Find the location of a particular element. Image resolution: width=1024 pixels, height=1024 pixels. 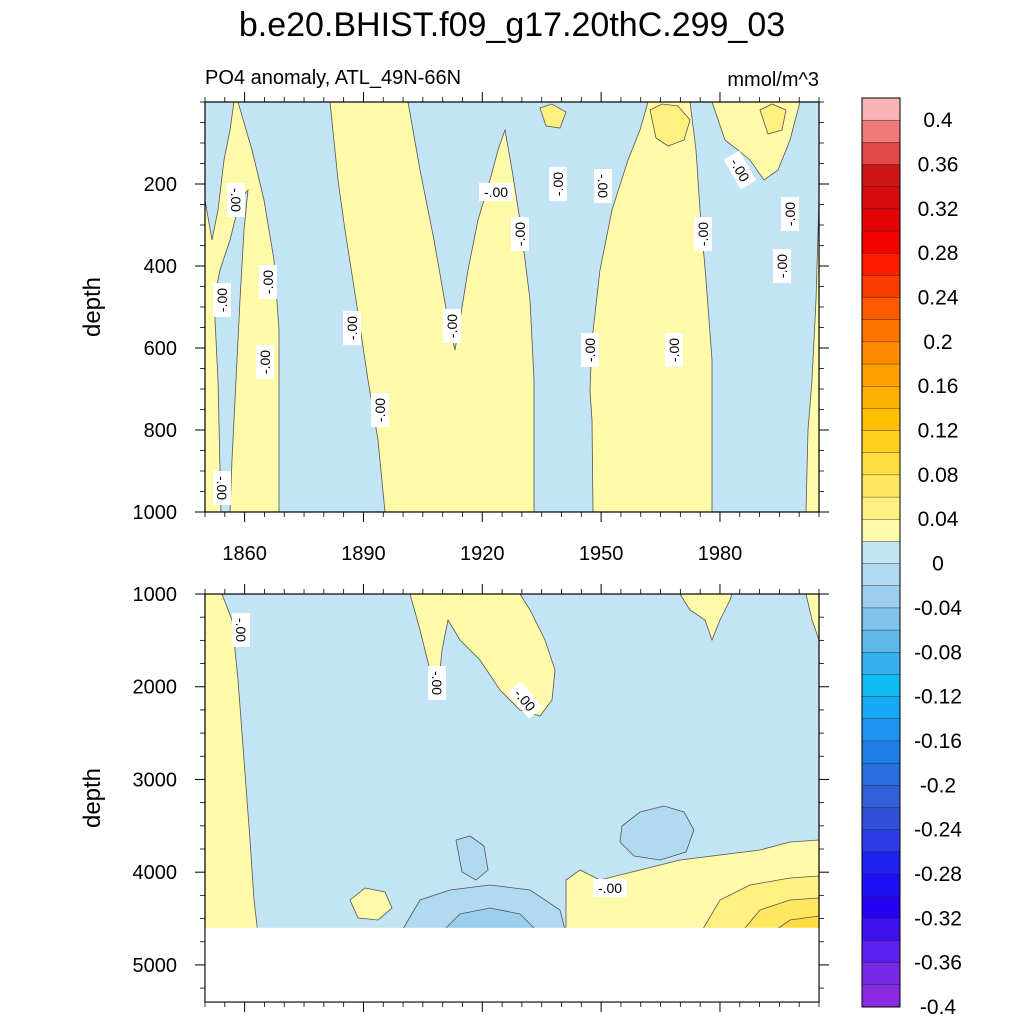

colorbar-label: -0.32 is located at coordinates (938, 918).